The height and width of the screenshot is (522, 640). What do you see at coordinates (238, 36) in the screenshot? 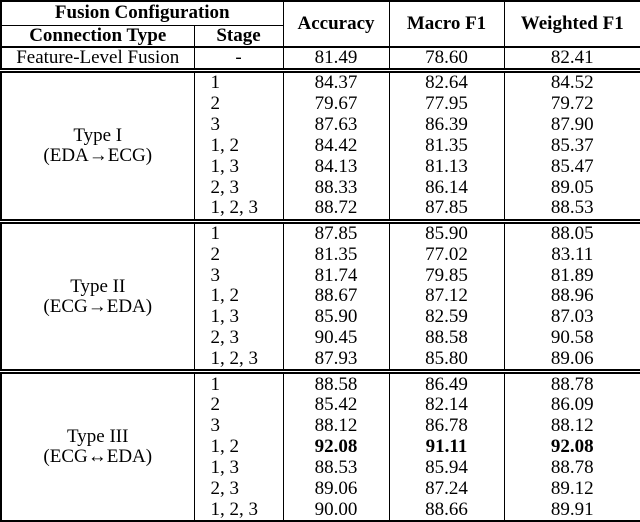
I see `header-stage: Stage` at bounding box center [238, 36].